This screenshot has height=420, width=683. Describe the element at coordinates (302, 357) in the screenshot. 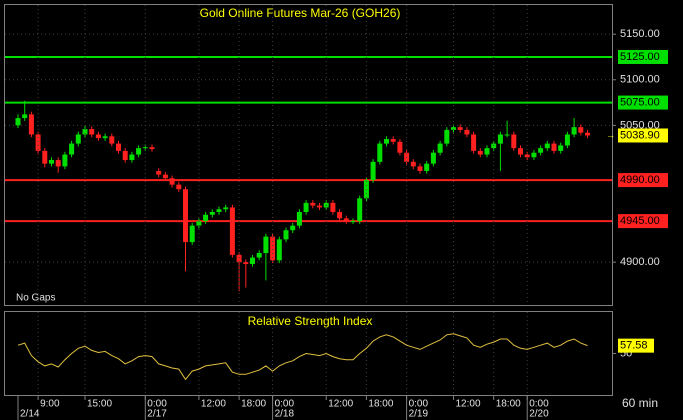

I see `rsi-line` at that location.